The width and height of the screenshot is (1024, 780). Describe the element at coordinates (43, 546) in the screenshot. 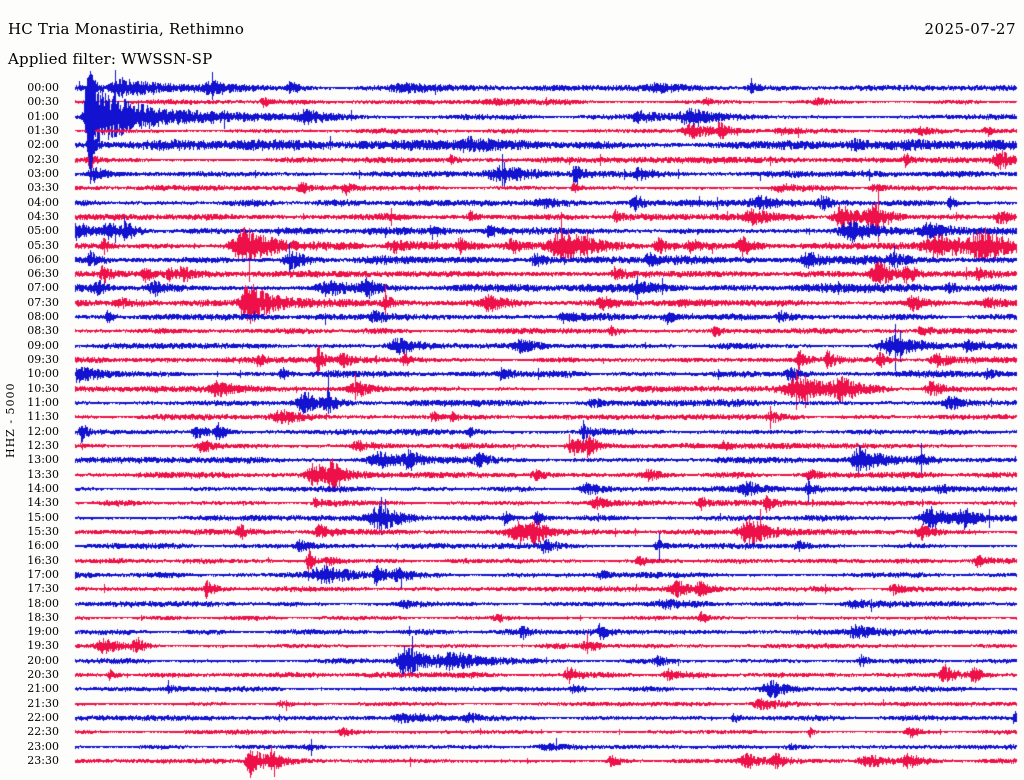

I see `time-label: 16:00` at that location.